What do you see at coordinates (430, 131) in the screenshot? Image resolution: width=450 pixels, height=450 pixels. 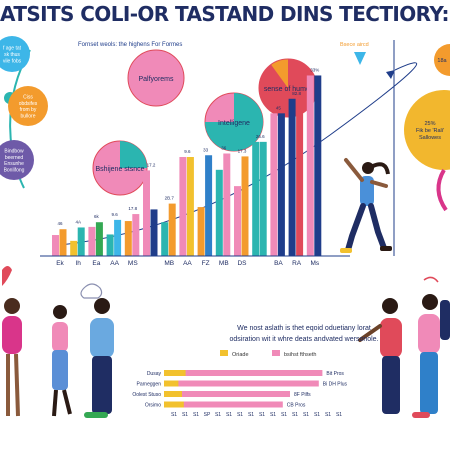 I see `right-bubble-text: Fik be 'Rali'` at bounding box center [430, 131].